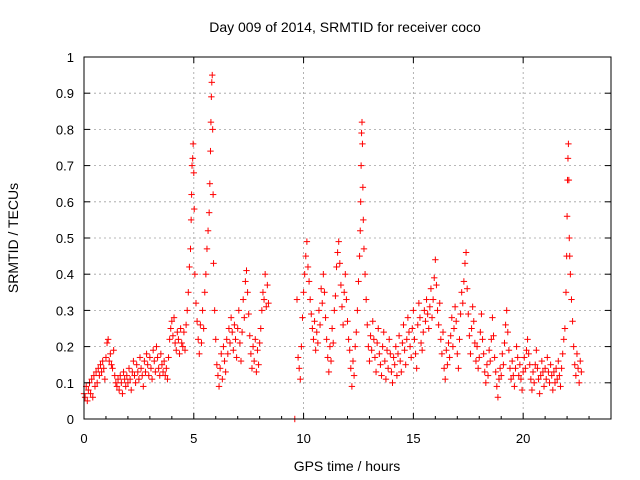  Describe the element at coordinates (65, 238) in the screenshot. I see `y-tick-label: 0.5` at that location.